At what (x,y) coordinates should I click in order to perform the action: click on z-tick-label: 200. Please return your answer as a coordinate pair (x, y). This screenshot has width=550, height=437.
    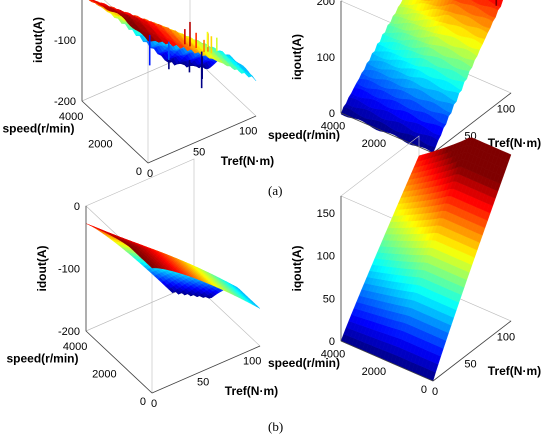
    Looking at the image, I should click on (326, 4).